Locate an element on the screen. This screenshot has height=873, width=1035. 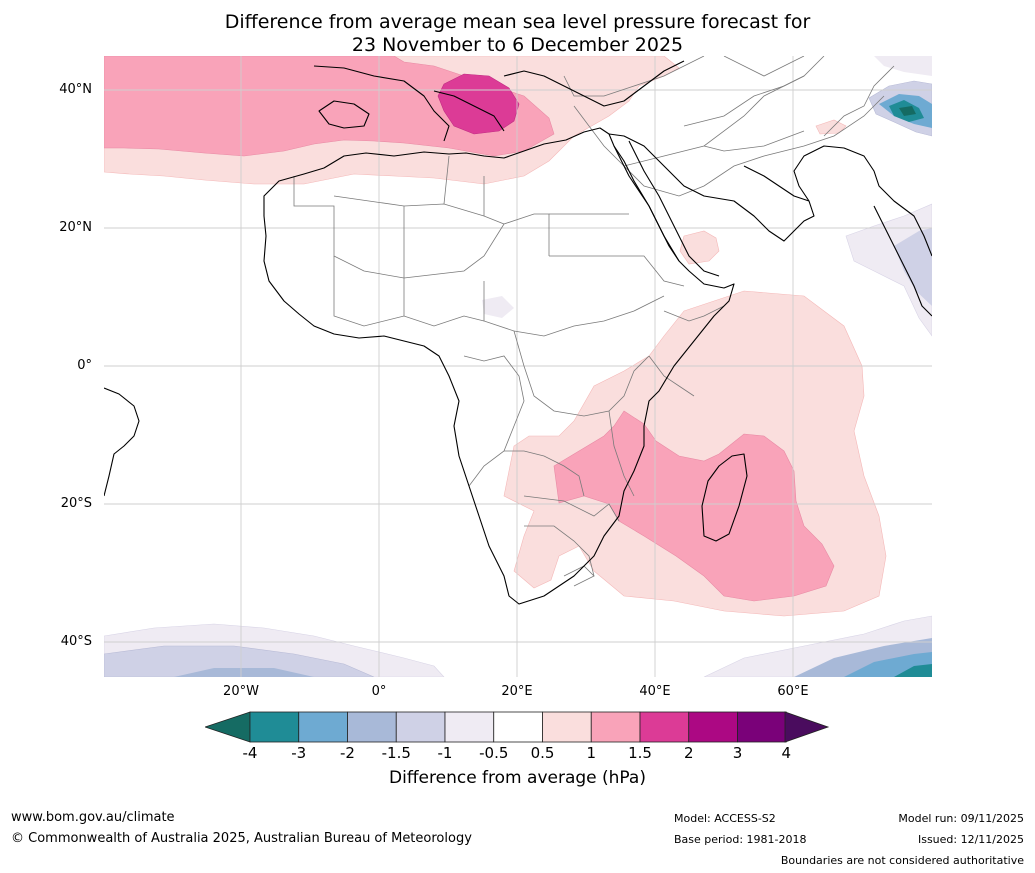
lat-label-40s: 40°S is located at coordinates (76, 641).